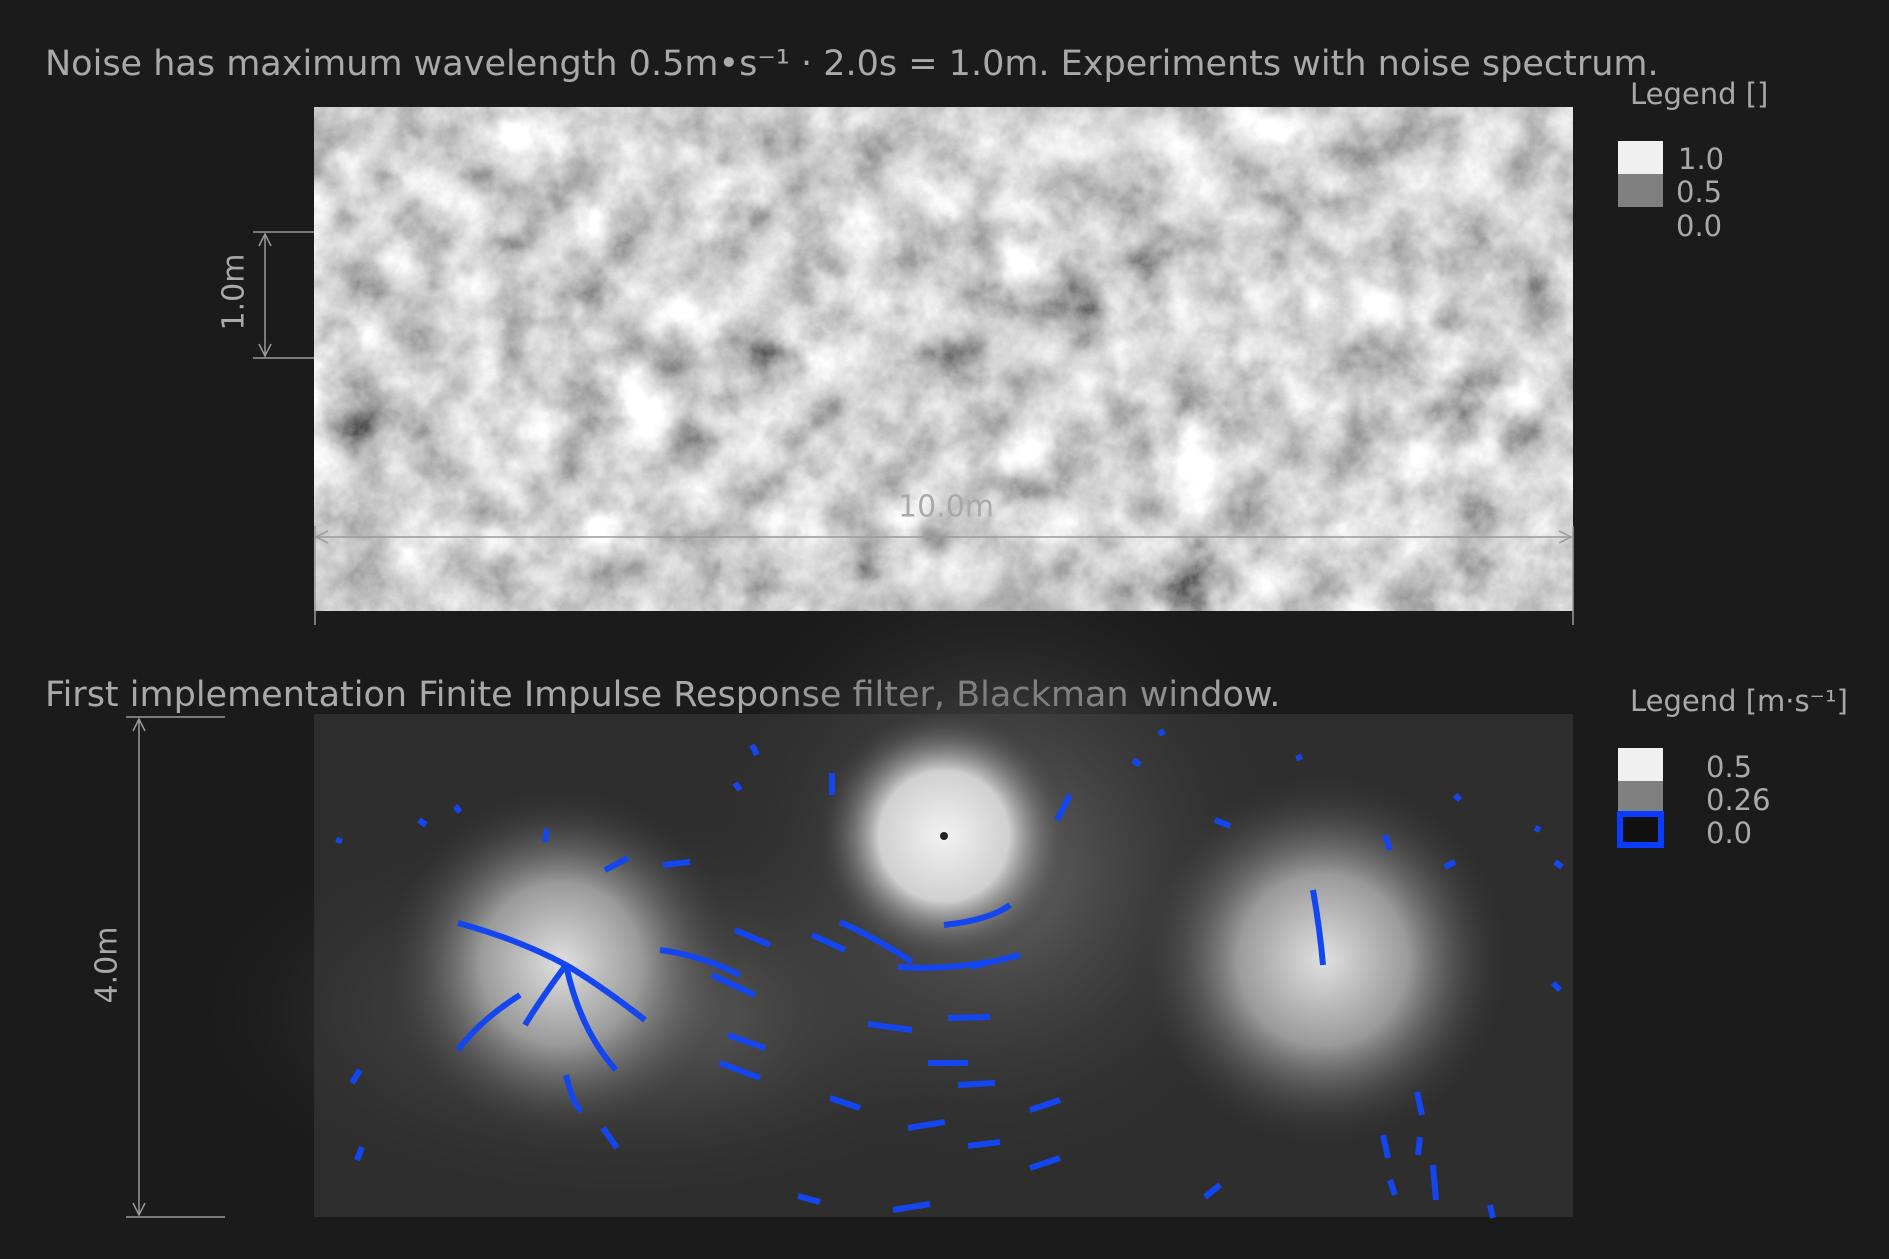 The height and width of the screenshot is (1259, 1889). What do you see at coordinates (1699, 94) in the screenshot?
I see `legend-title: Legend []` at bounding box center [1699, 94].